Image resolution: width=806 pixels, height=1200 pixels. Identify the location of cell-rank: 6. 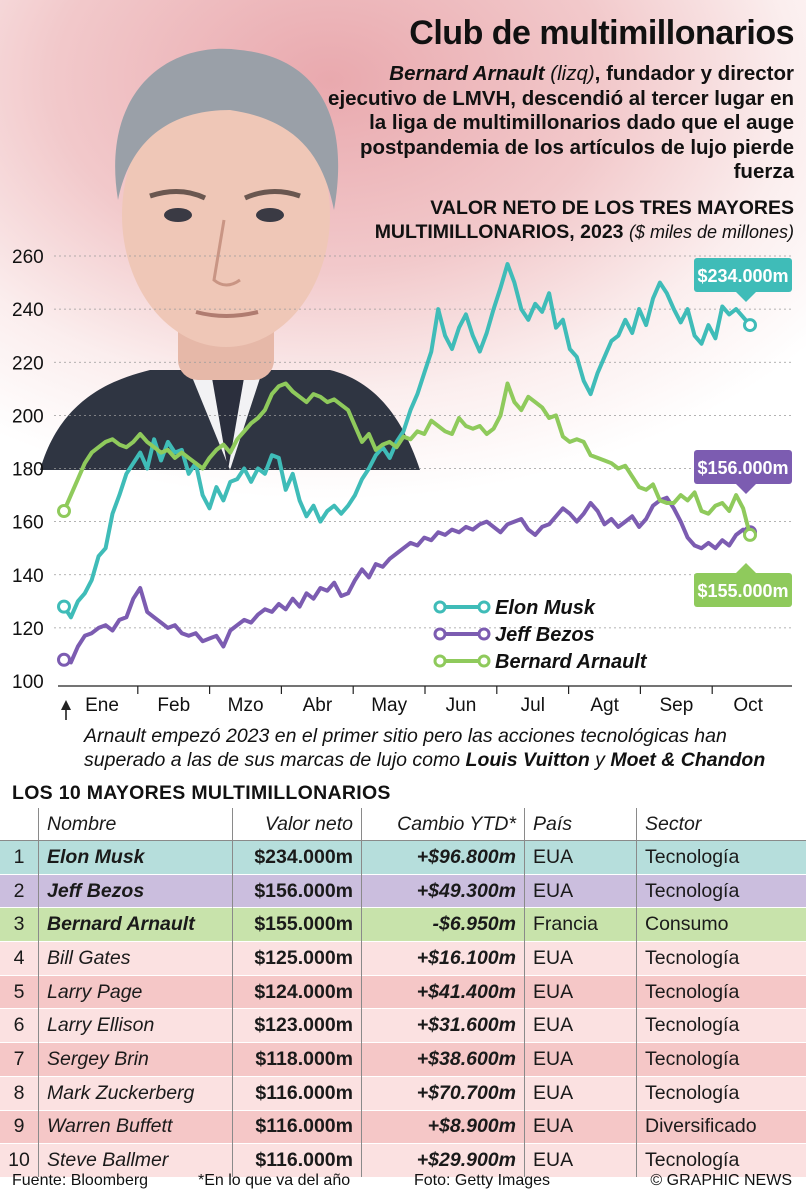
(19, 1025).